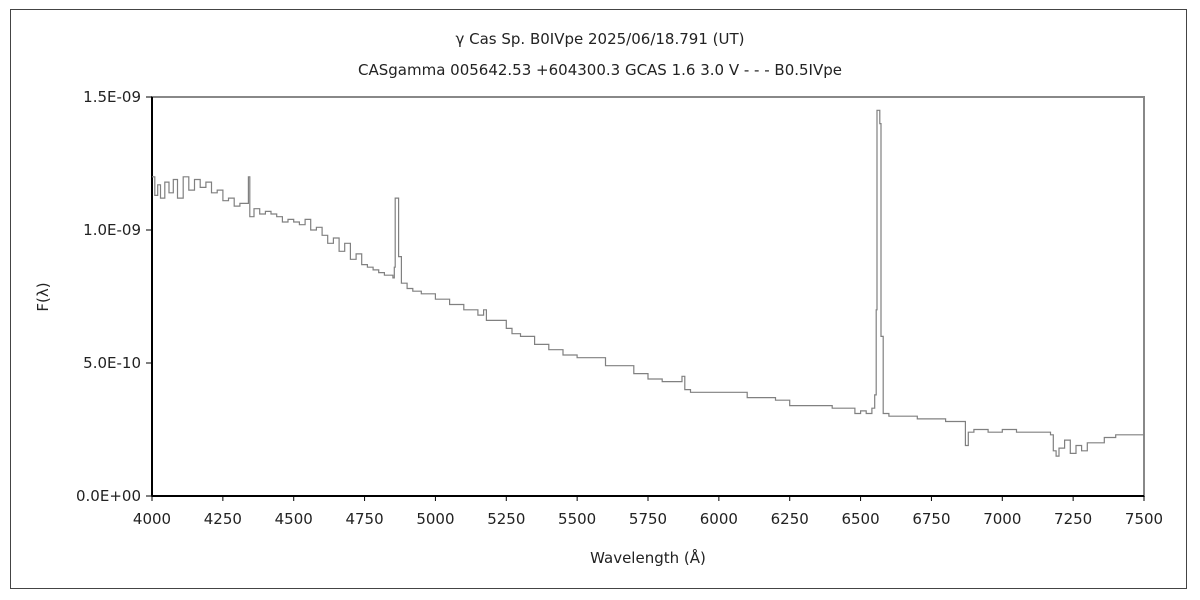 This screenshot has width=1200, height=600. Describe the element at coordinates (860, 519) in the screenshot. I see `x-tick-label: 6500` at that location.